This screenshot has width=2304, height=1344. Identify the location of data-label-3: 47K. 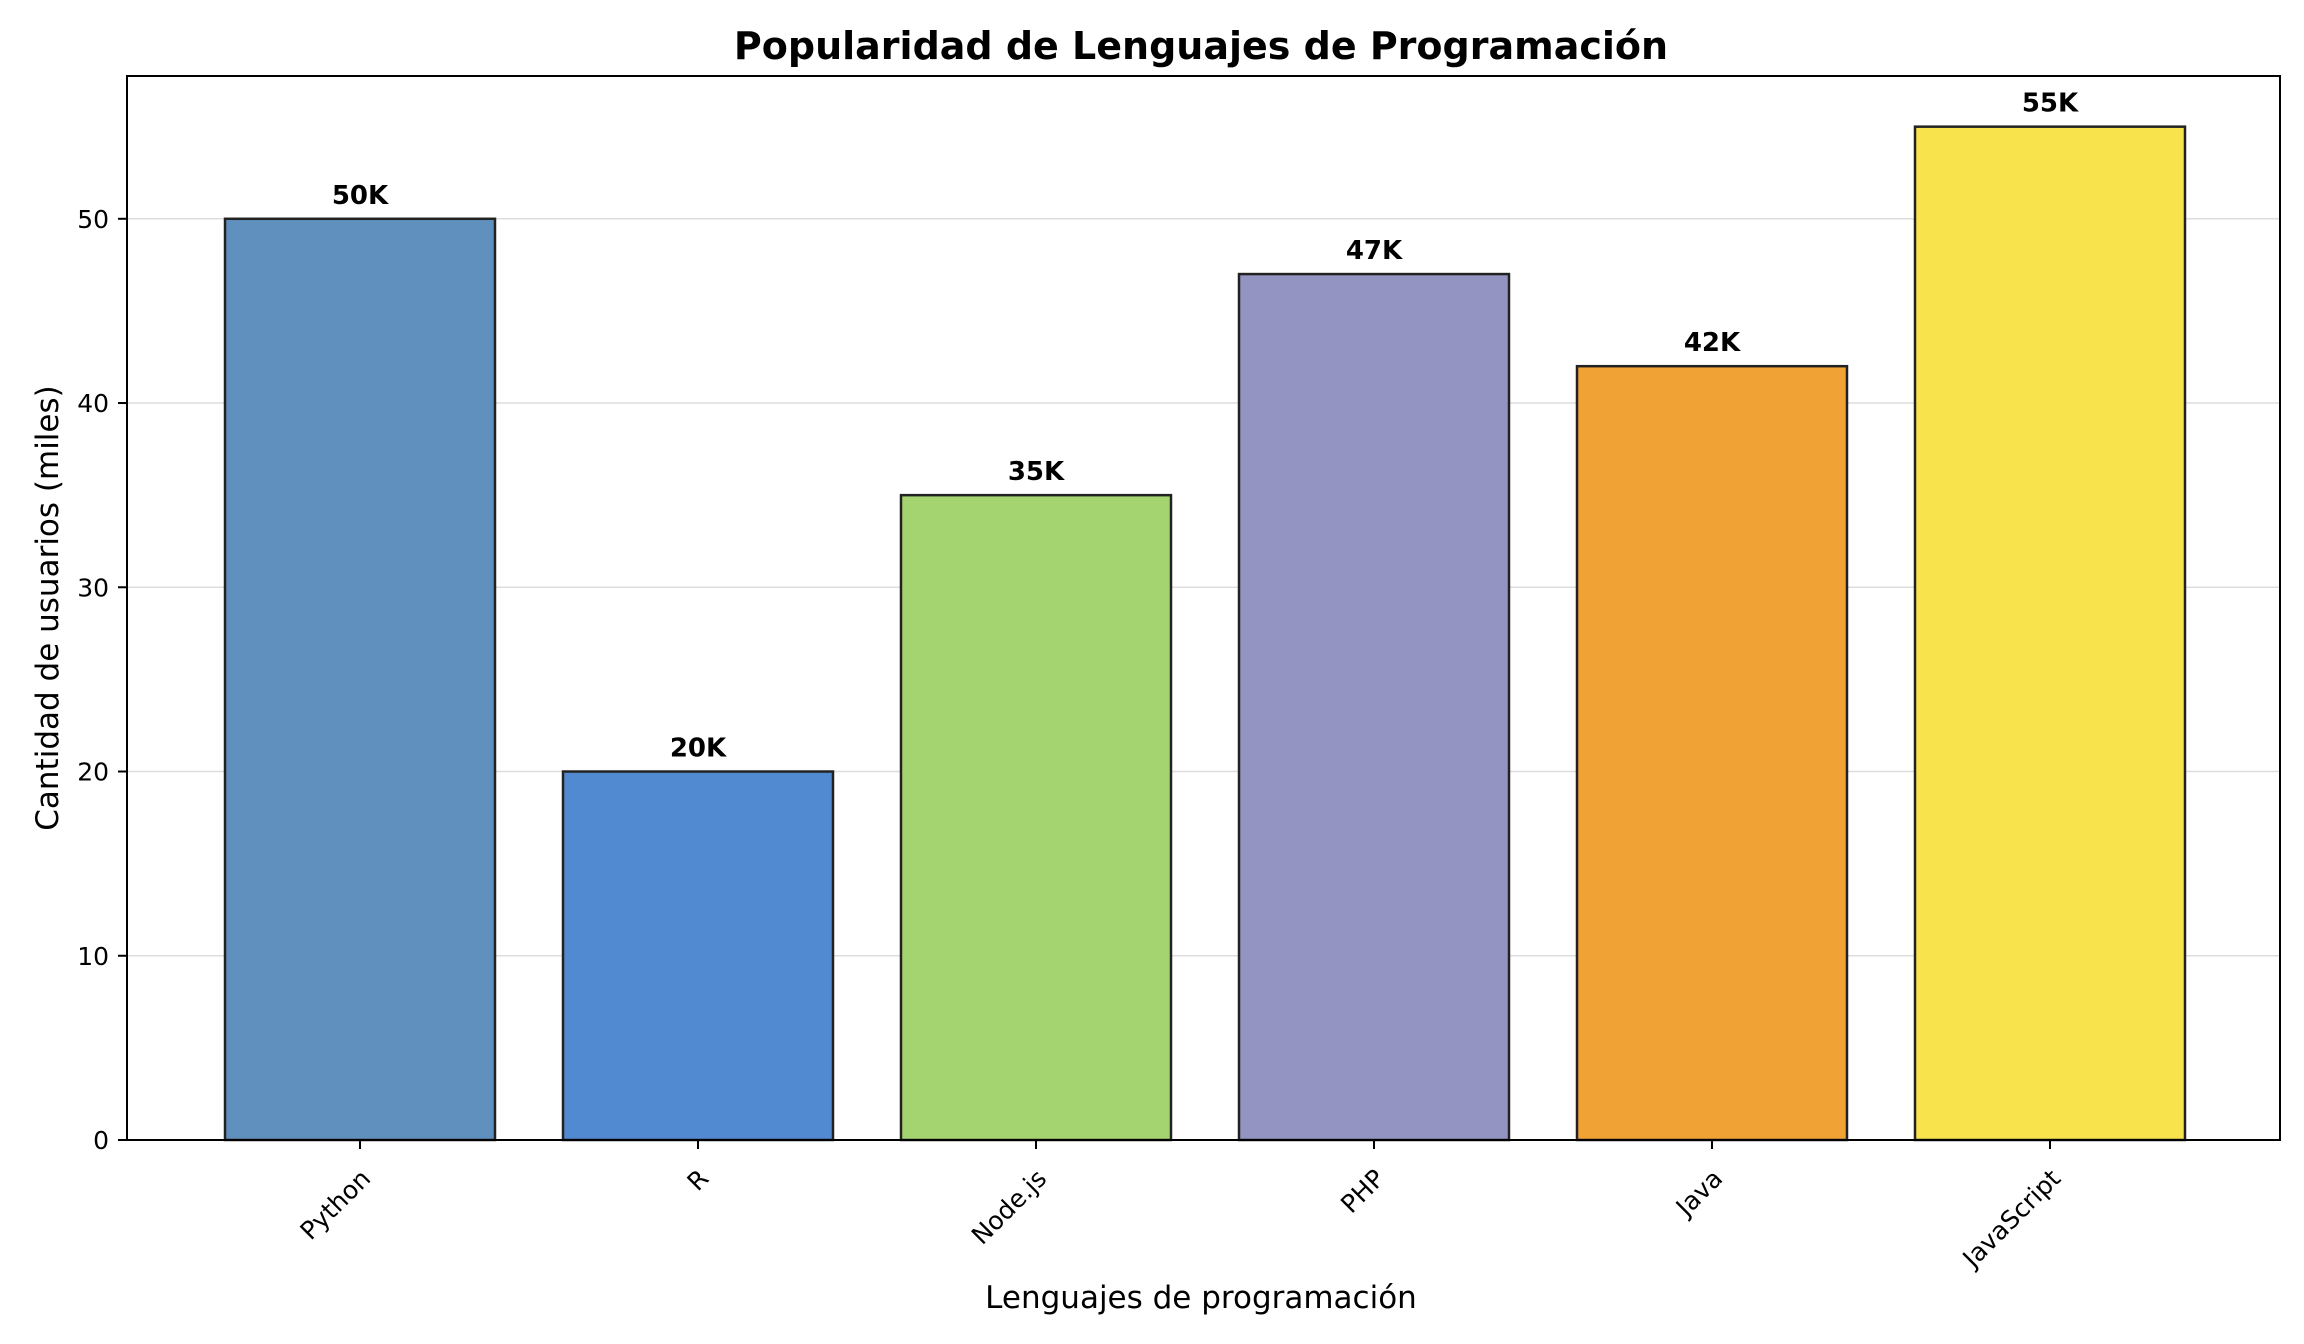
(1374, 251).